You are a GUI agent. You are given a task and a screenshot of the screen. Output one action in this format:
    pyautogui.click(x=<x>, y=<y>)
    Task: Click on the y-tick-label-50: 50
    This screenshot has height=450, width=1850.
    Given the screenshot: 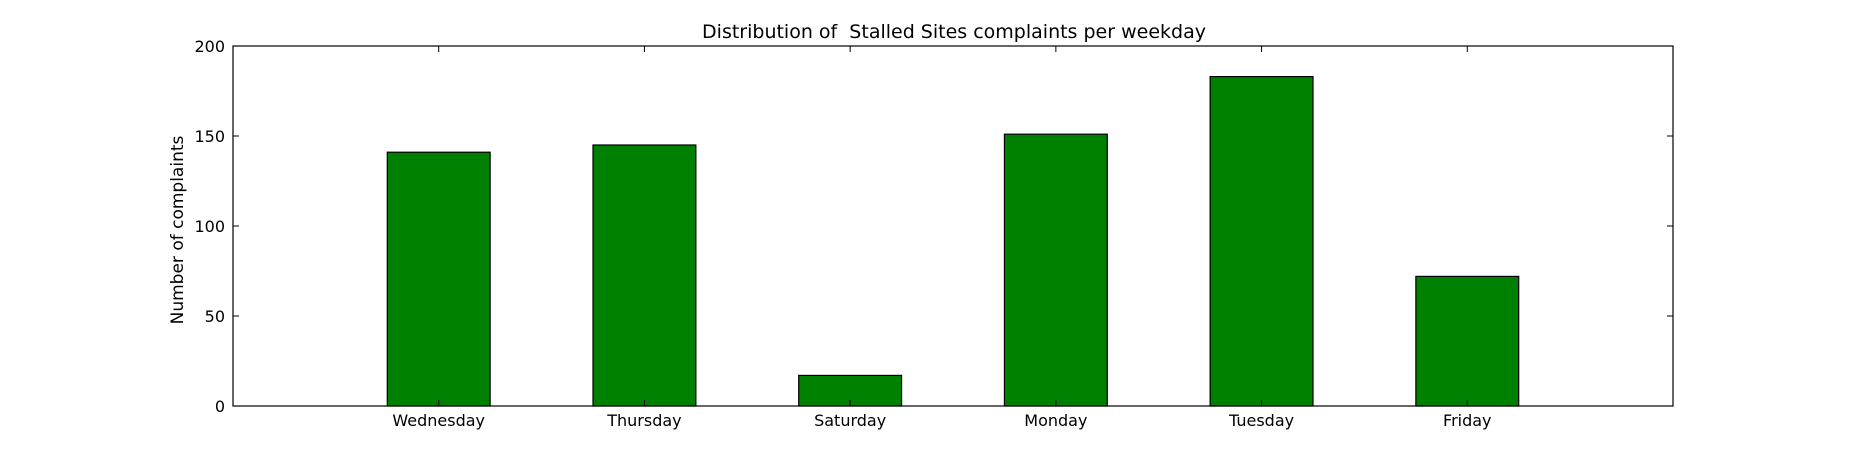 What is the action you would take?
    pyautogui.click(x=215, y=316)
    